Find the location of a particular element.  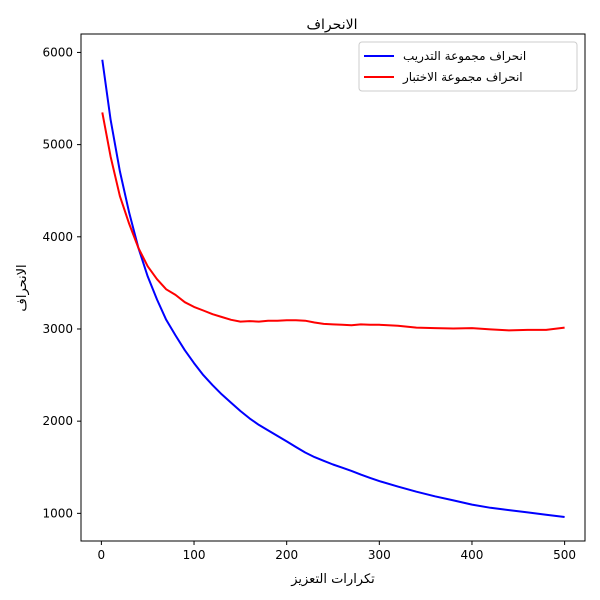

x-tick-label: 200 is located at coordinates (286, 555).